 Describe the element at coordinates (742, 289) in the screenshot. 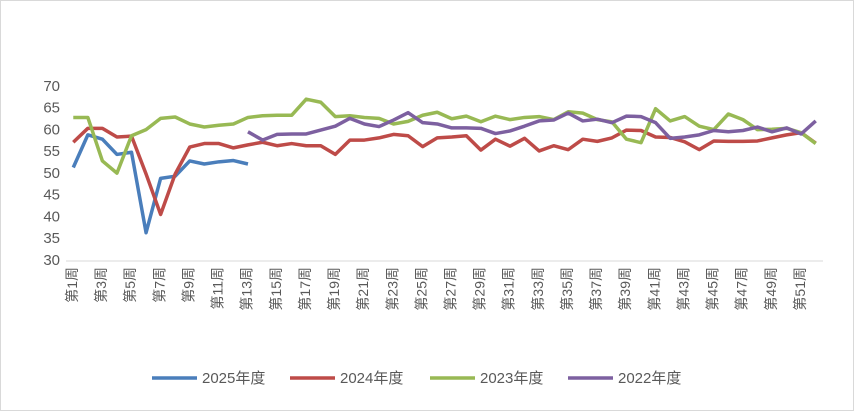

I see `x-tick-label: 第47周` at that location.